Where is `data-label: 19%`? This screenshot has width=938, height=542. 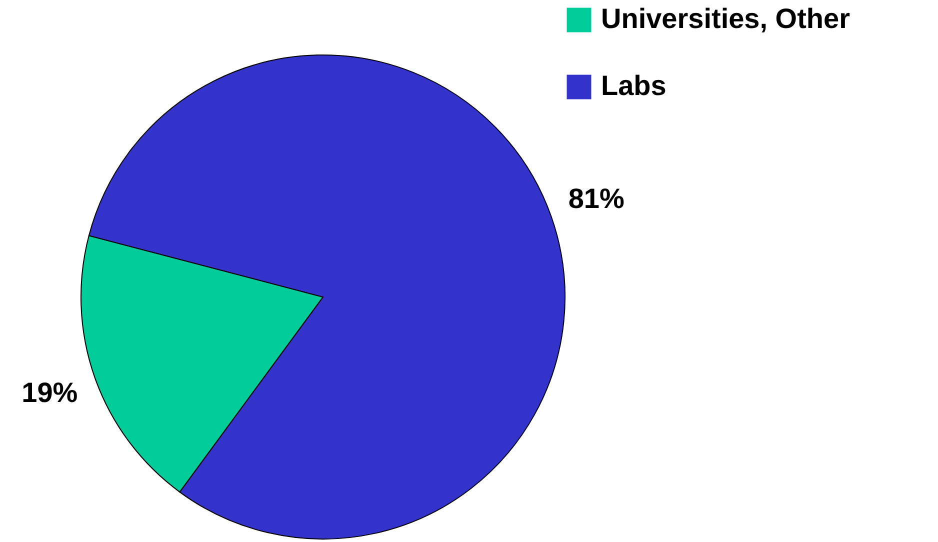
data-label: 19% is located at coordinates (50, 392).